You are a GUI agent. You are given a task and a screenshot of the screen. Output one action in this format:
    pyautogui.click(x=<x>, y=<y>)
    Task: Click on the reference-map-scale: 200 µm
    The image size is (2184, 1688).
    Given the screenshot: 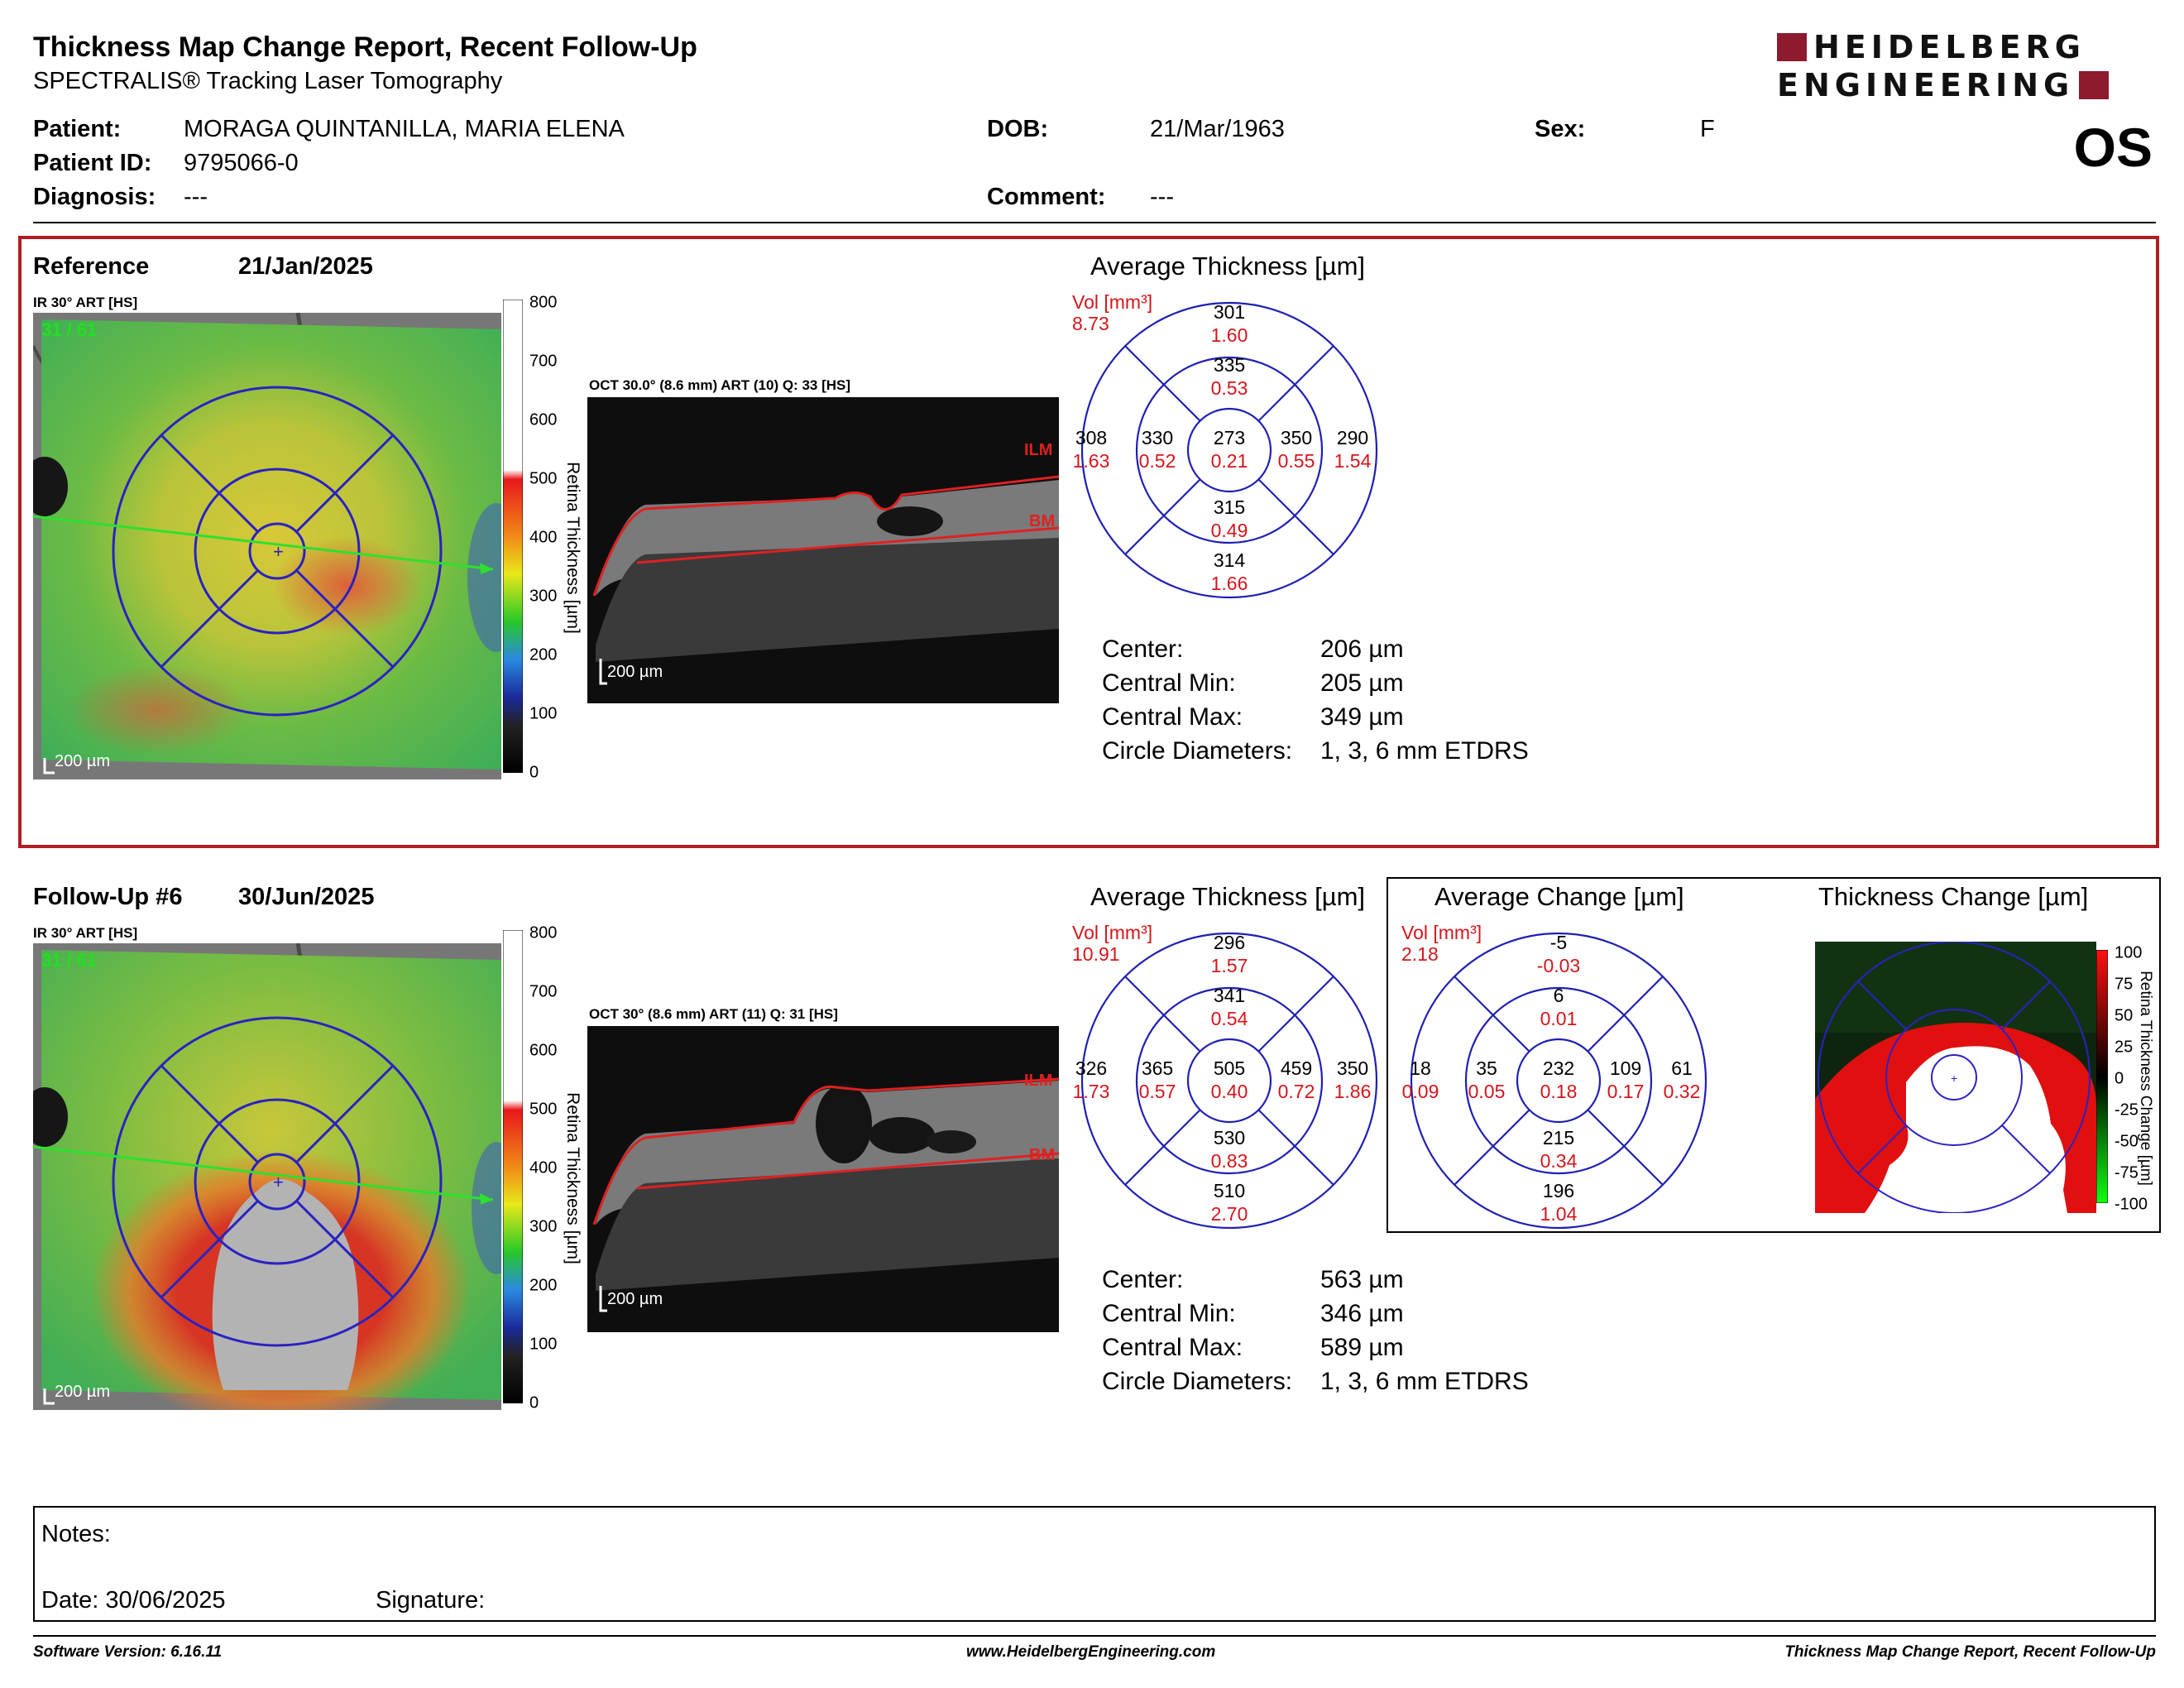 What is the action you would take?
    pyautogui.click(x=82, y=761)
    